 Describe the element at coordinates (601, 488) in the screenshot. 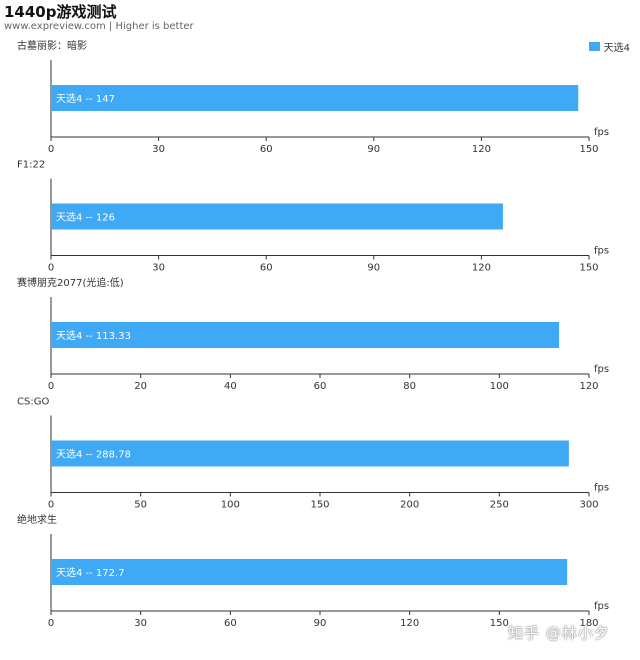

I see `chart-3-unit-label: fps` at that location.